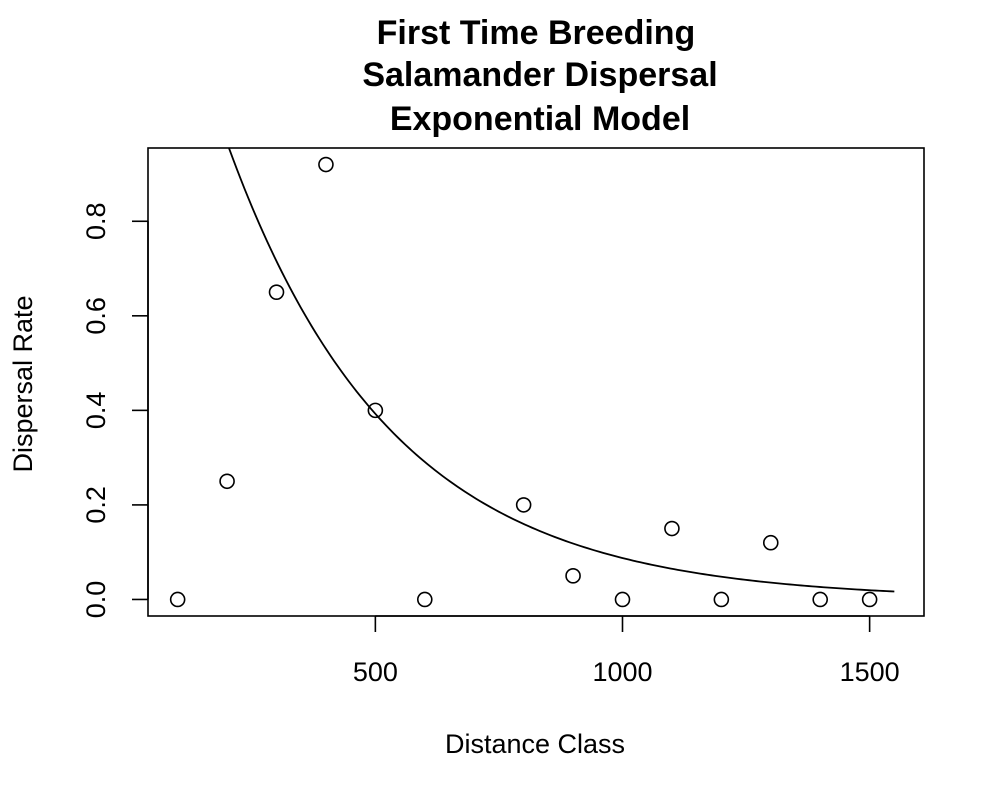  Describe the element at coordinates (115, 410) in the screenshot. I see `y-axis: 0.0 0.2 0.4 0.6 0.8` at that location.